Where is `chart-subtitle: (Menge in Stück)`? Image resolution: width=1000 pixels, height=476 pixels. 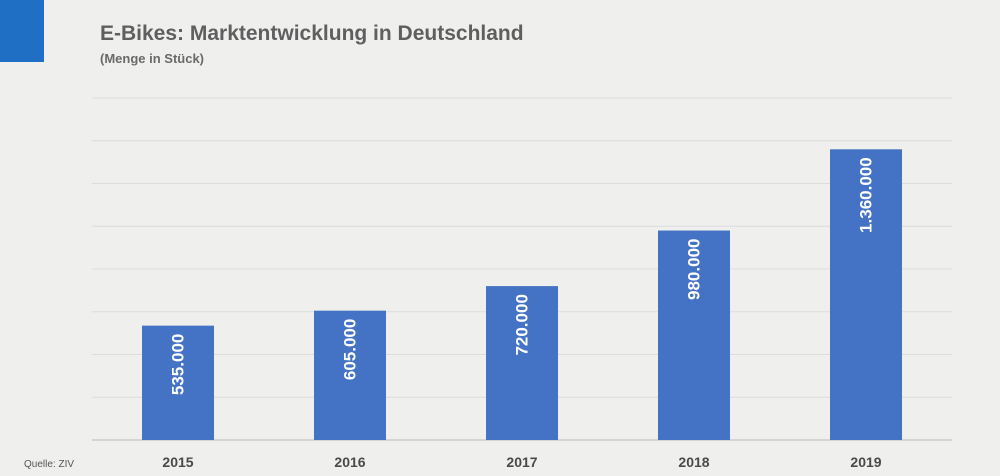 chart-subtitle: (Menge in Stück) is located at coordinates (152, 58).